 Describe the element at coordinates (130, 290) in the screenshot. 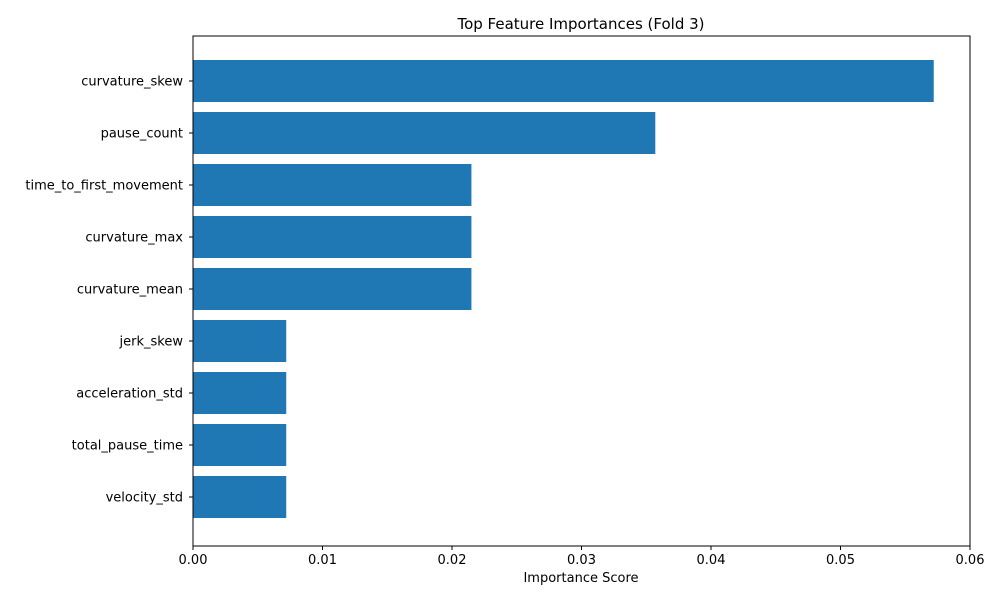

I see `y-tick-label: curvature_mean` at that location.